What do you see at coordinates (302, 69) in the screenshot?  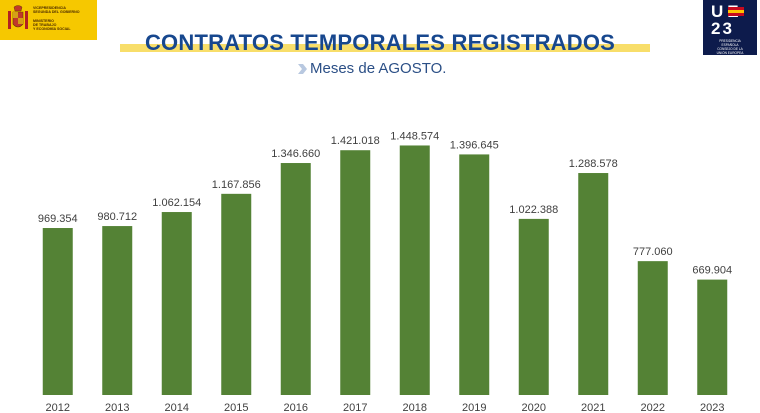 I see `chevron-right-icon` at bounding box center [302, 69].